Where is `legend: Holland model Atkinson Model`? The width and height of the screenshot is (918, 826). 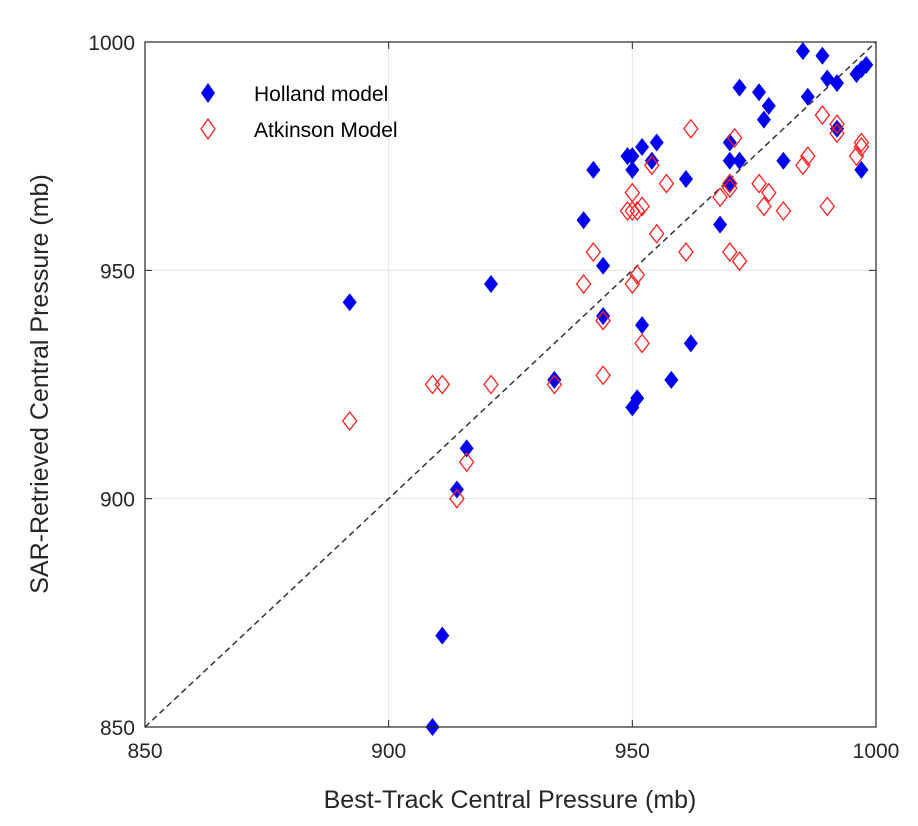
legend: Holland model Atkinson Model is located at coordinates (299, 112).